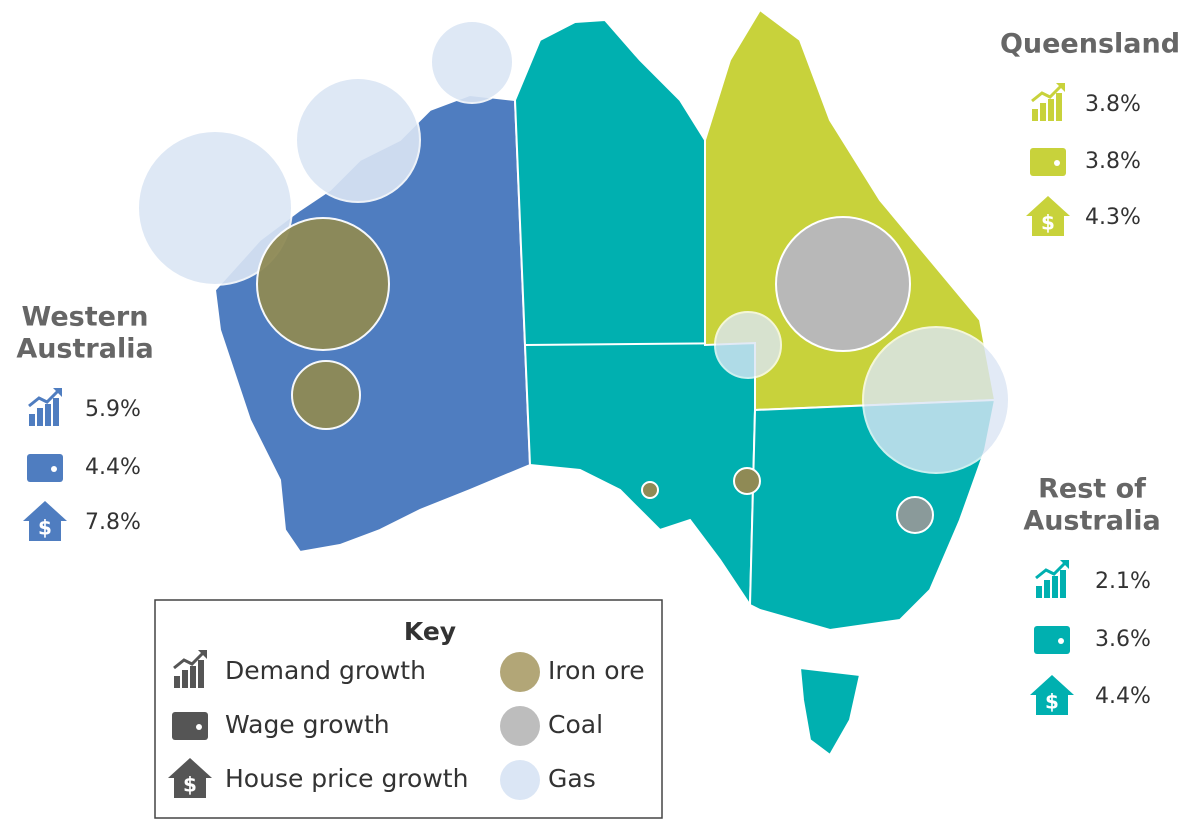  Describe the element at coordinates (85, 317) in the screenshot. I see `region-title: Western` at that location.